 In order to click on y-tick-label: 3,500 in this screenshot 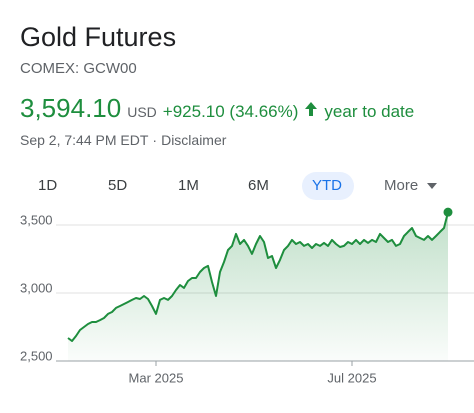, I will do `click(36, 219)`.